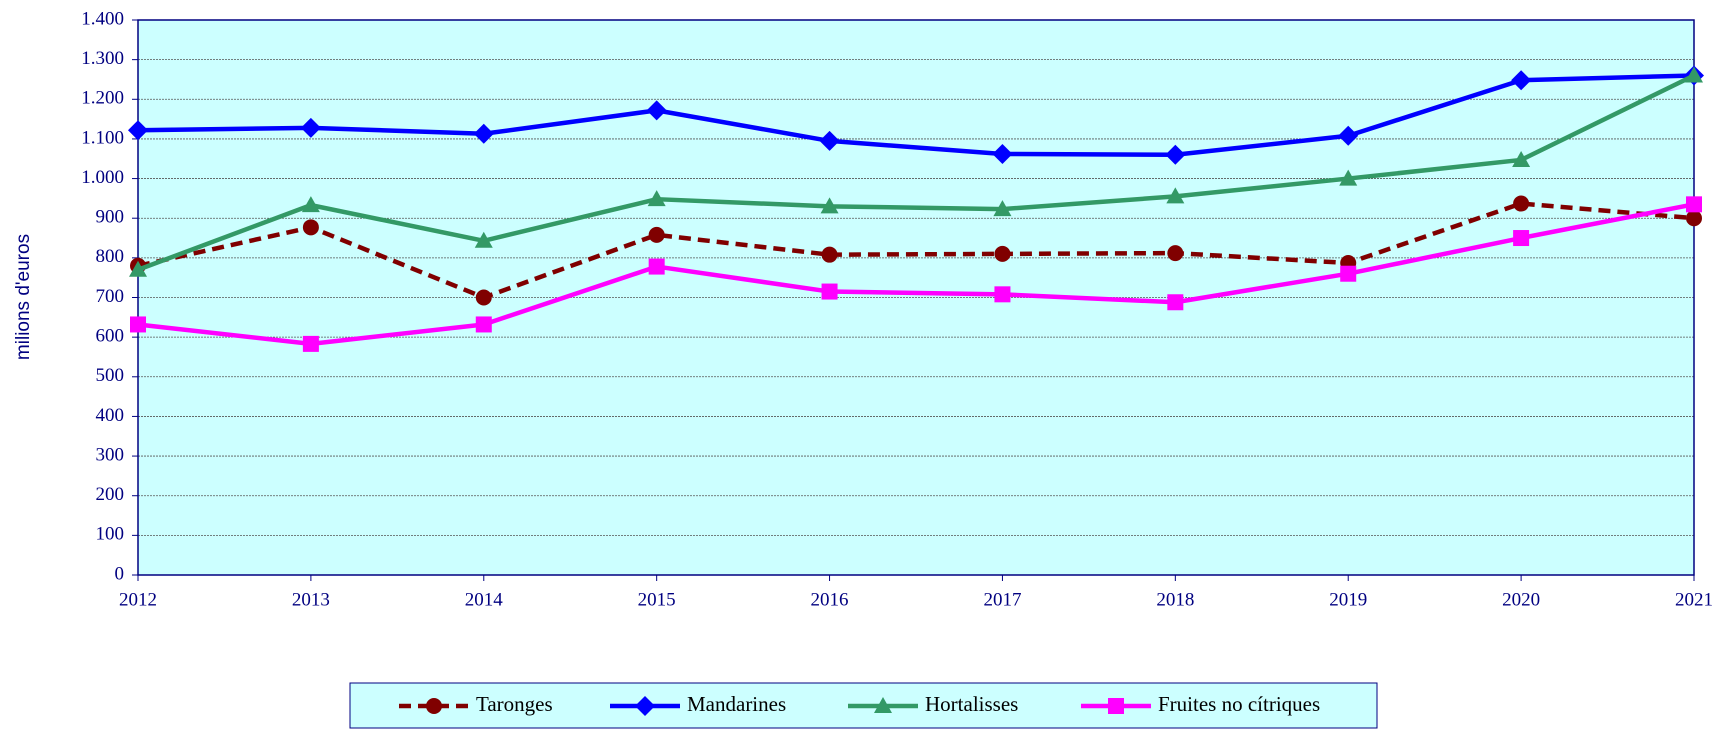 Image resolution: width=1716 pixels, height=729 pixels. What do you see at coordinates (736, 704) in the screenshot?
I see `legend-label: Mandarines` at bounding box center [736, 704].